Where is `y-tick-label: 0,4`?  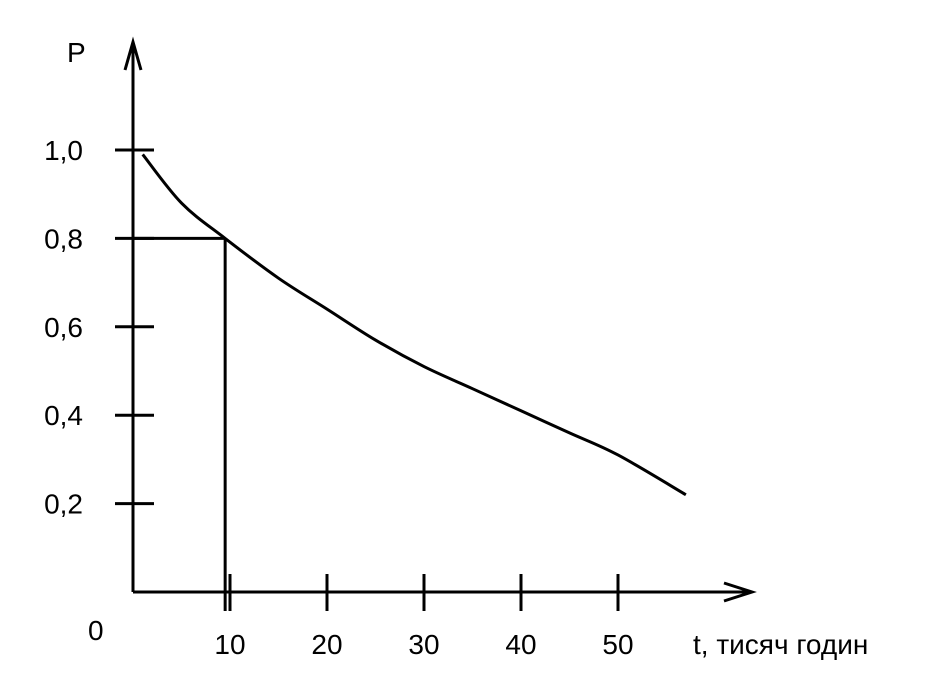
y-tick-label: 0,4 is located at coordinates (63, 415).